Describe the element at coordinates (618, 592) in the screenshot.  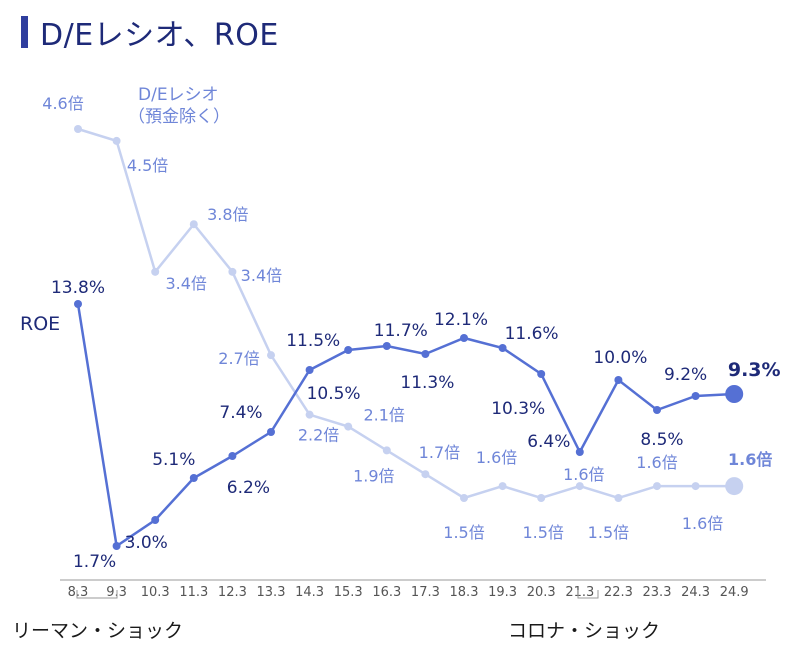
I see `x-tick-label: 22.3` at that location.